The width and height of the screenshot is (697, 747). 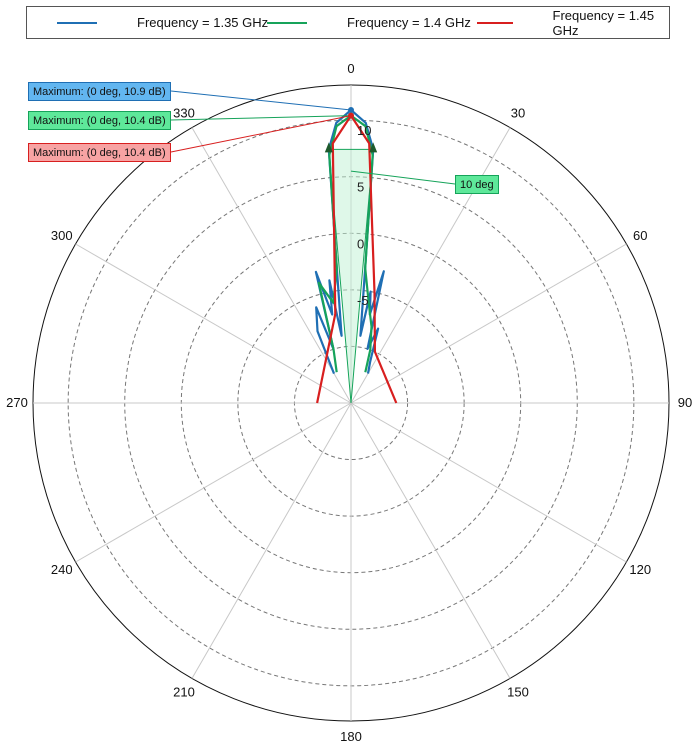 I want to click on legend-label: Frequency = 1.4 GHz, so click(x=409, y=22).